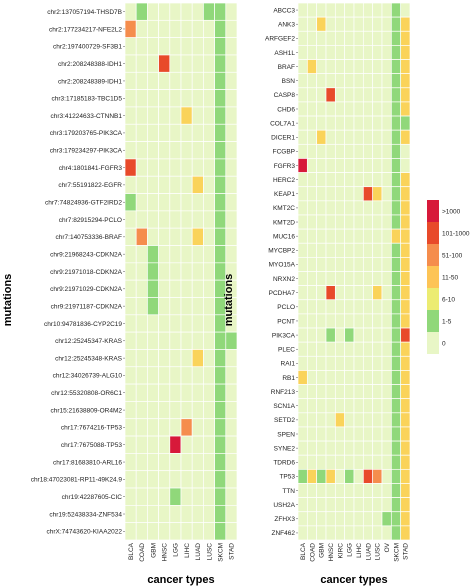 This screenshot has height=588, width=474. Describe the element at coordinates (86, 393) in the screenshot. I see `row-label: chr12:55320808-OR6C1` at that location.